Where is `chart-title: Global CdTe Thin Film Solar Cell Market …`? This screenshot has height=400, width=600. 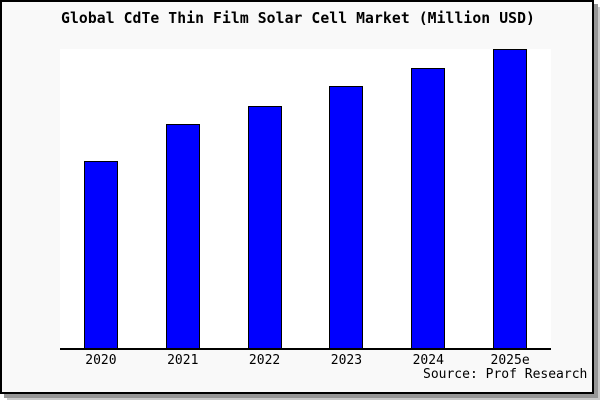 chart-title: Global CdTe Thin Film Solar Cell Market … is located at coordinates (298, 18).